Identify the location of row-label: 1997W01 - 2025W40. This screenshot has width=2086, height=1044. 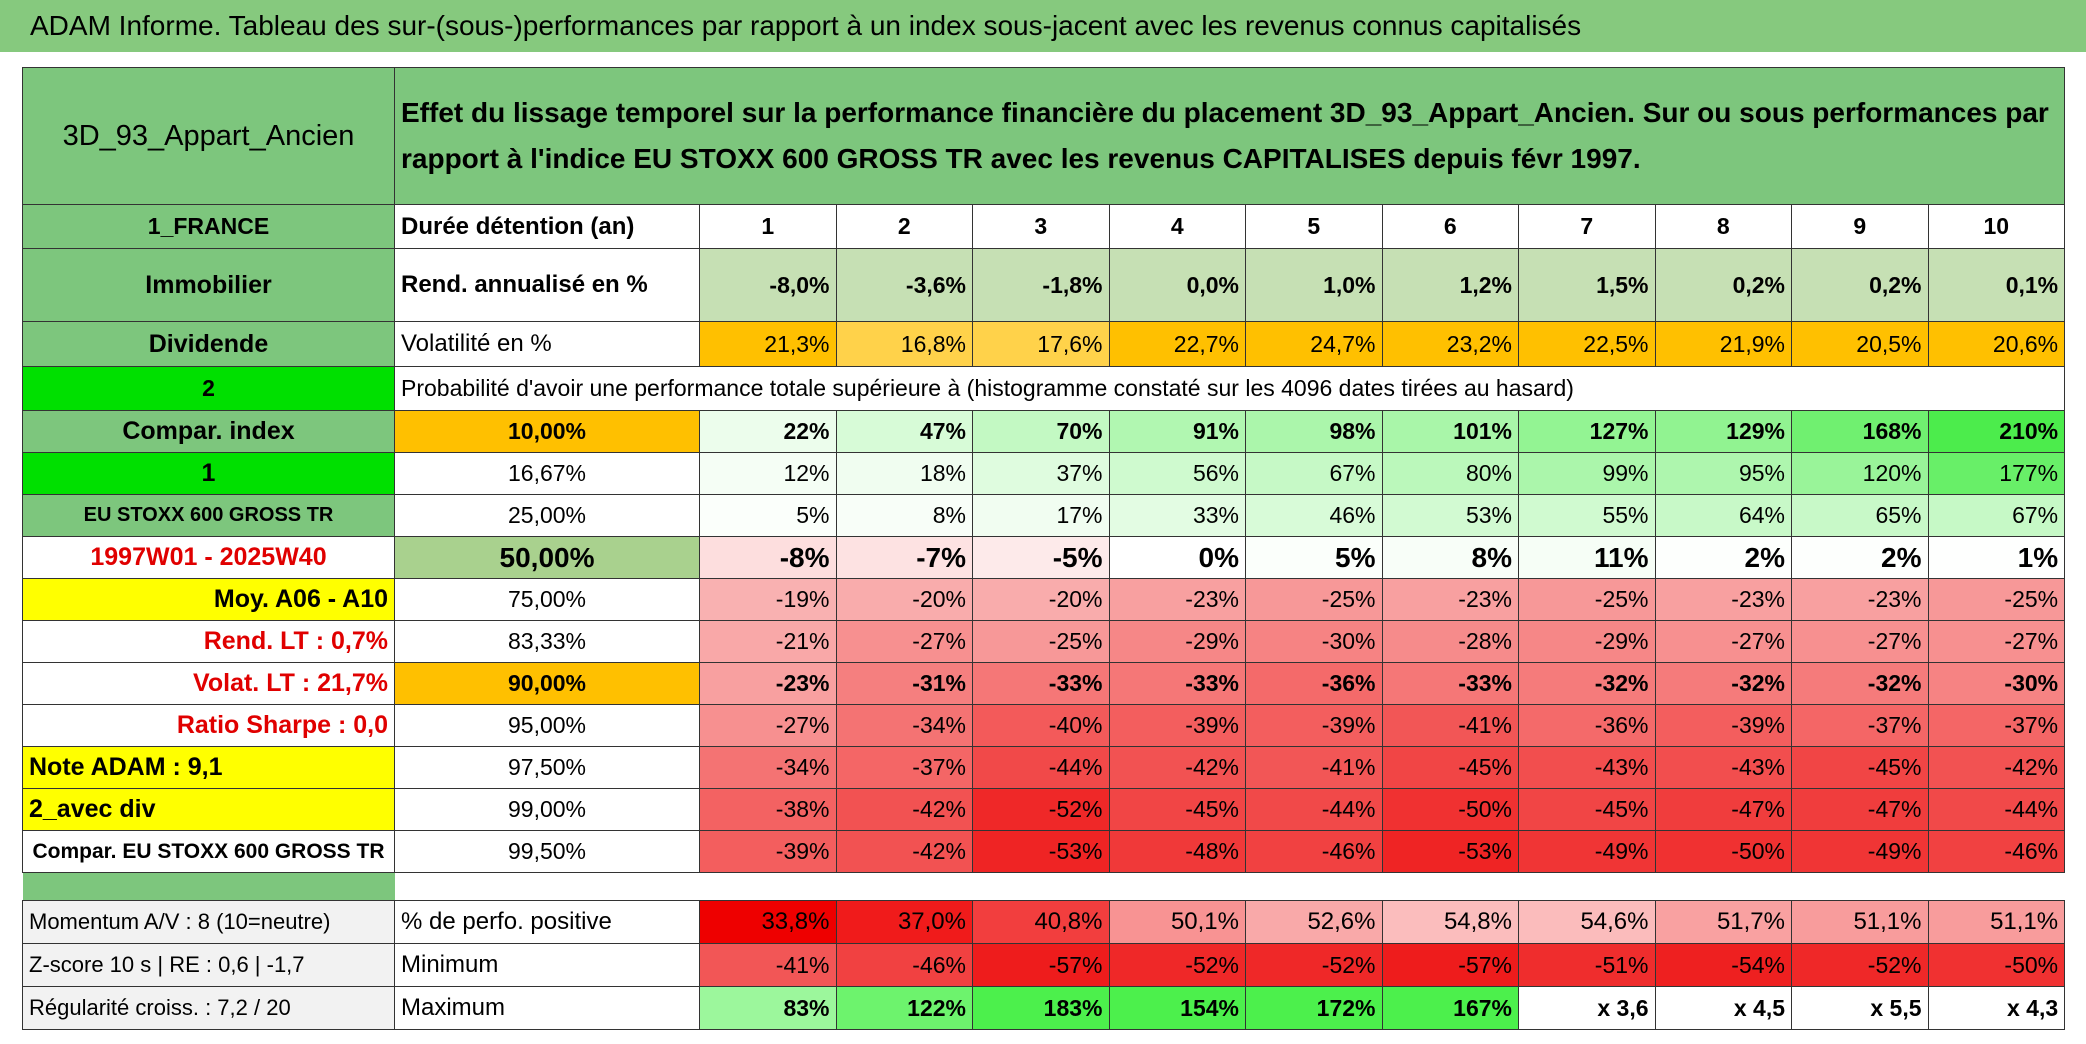
(208, 557).